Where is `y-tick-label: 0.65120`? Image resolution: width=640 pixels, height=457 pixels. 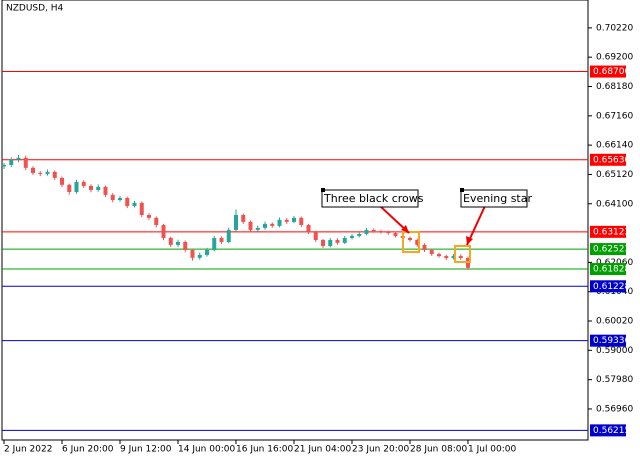 y-tick-label: 0.65120 is located at coordinates (614, 175).